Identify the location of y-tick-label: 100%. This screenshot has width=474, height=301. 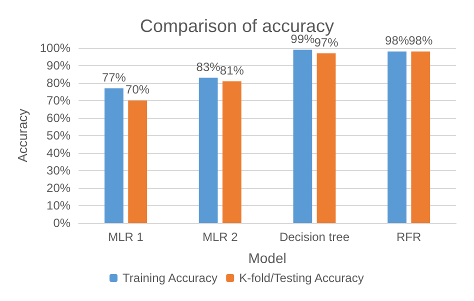
(55, 48).